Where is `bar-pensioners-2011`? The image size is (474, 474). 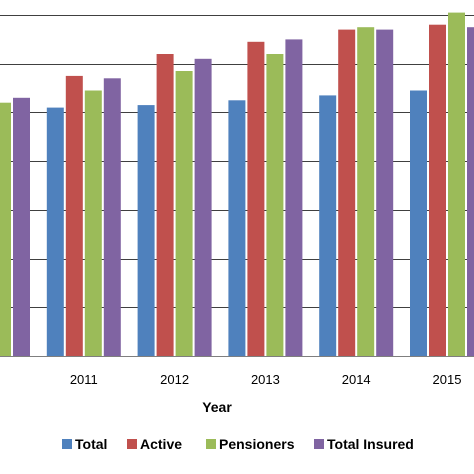 bar-pensioners-2011 is located at coordinates (93, 223).